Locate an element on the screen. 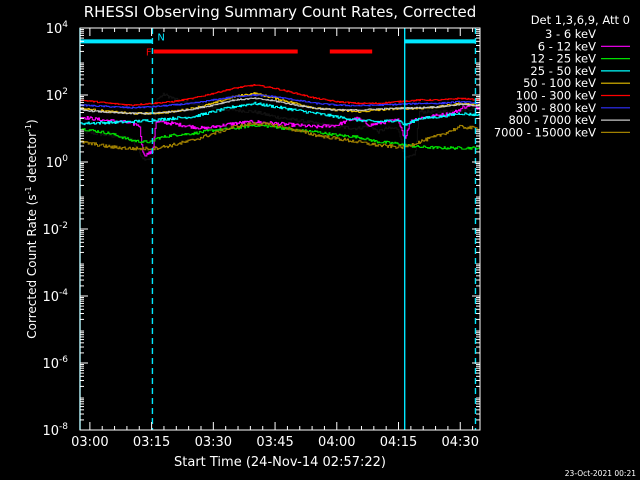  legend-entry-3: 25 - 50 keV is located at coordinates (563, 71).